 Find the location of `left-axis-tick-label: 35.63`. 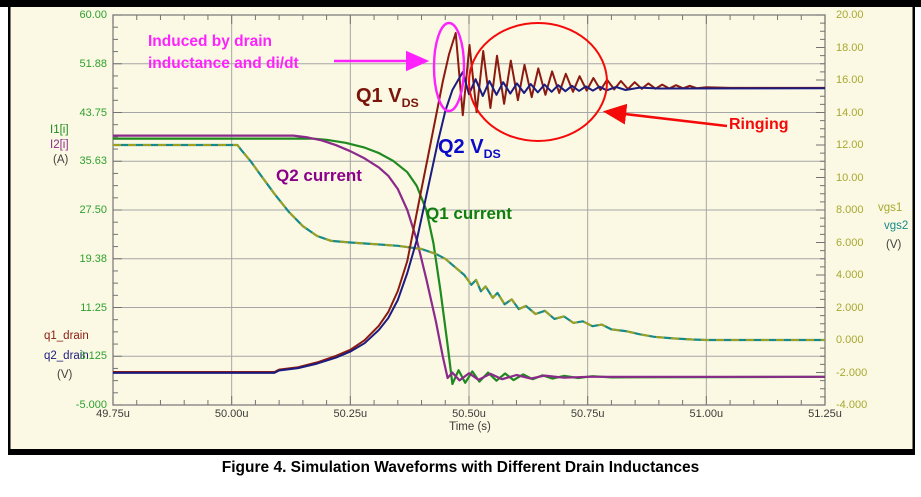

left-axis-tick-label: 35.63 is located at coordinates (93, 161).